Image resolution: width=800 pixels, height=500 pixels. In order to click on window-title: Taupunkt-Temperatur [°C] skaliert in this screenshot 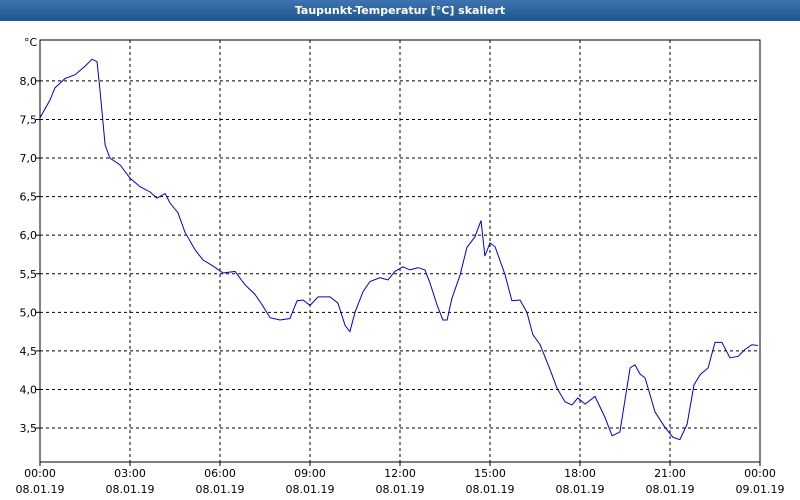, I will do `click(400, 10)`.